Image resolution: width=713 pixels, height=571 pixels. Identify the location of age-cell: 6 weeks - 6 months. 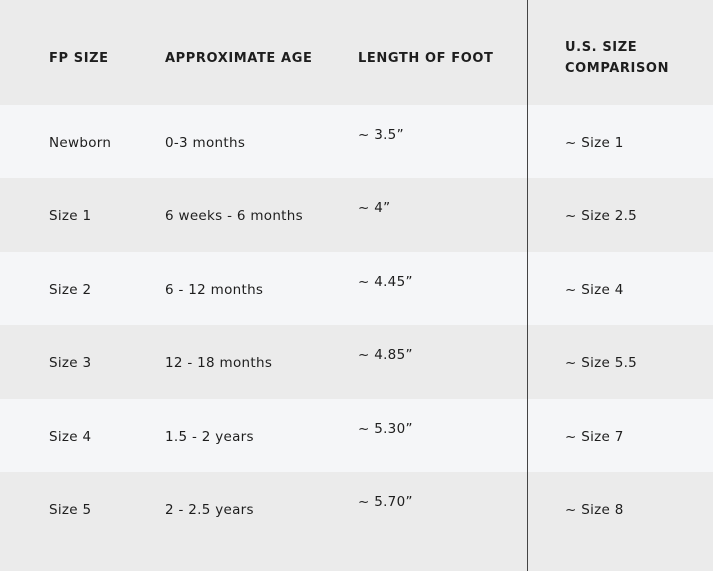
(234, 216).